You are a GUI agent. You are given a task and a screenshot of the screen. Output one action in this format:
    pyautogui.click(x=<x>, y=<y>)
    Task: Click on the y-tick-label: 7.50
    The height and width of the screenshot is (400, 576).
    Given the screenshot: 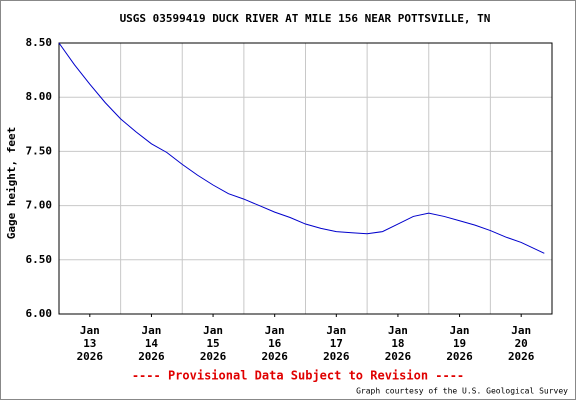 What is the action you would take?
    pyautogui.click(x=39, y=150)
    